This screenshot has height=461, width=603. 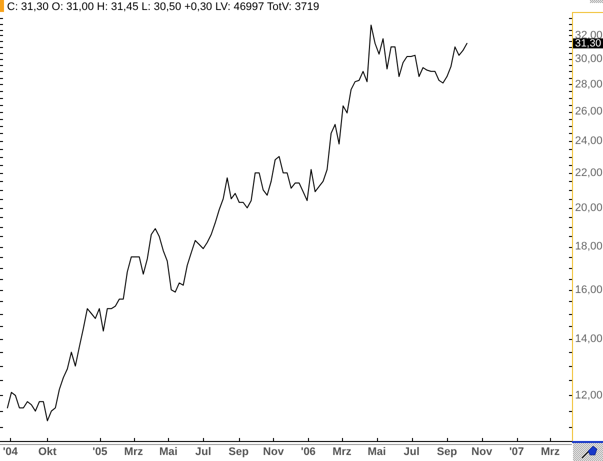 What do you see at coordinates (308, 452) in the screenshot?
I see `x-tick-label: '06` at bounding box center [308, 452].